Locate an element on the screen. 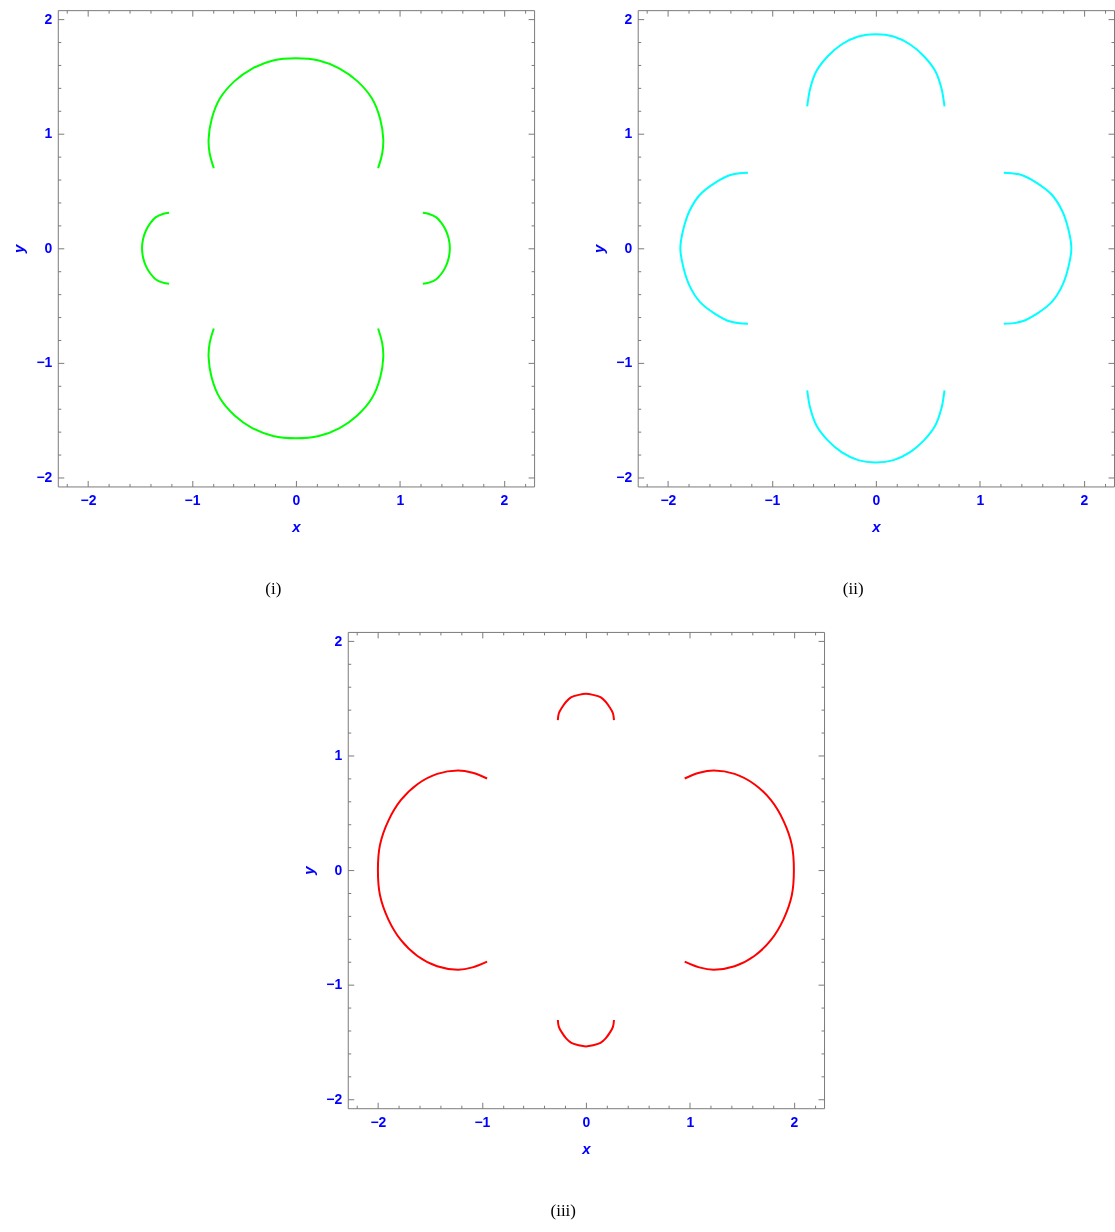  text: (i) is located at coordinates (273, 589).